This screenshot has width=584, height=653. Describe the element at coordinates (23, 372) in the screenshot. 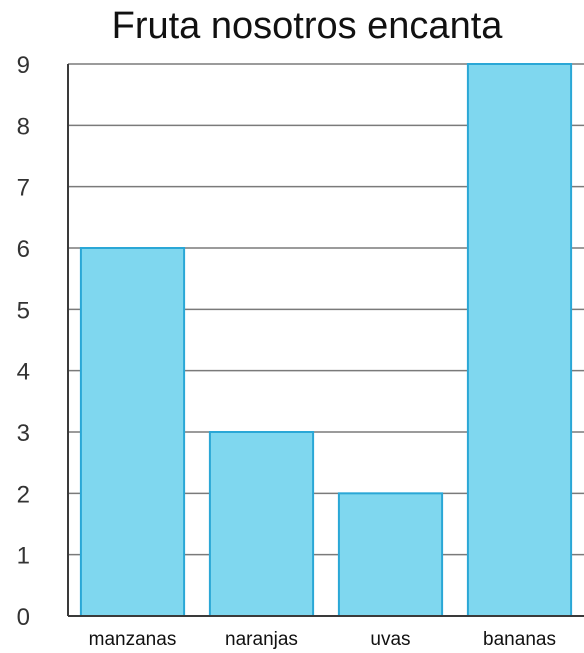

I see `y-tick-label: 4` at that location.